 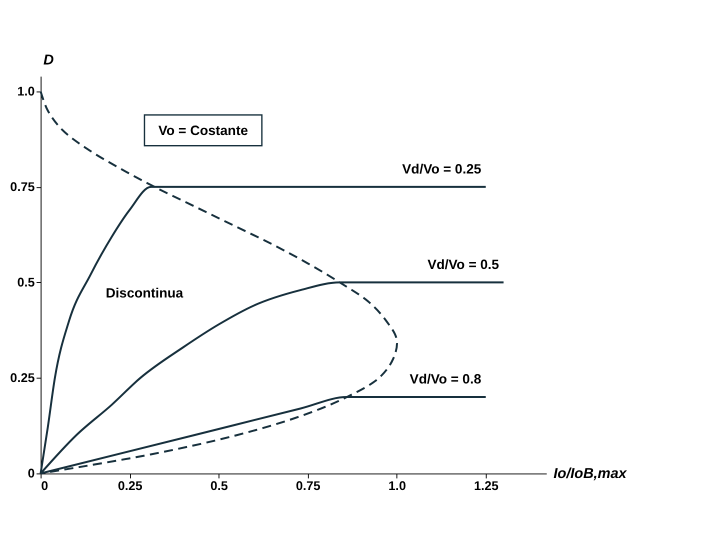 What do you see at coordinates (463, 264) in the screenshot?
I see `series-label: Vd/Vo = 0.5` at bounding box center [463, 264].